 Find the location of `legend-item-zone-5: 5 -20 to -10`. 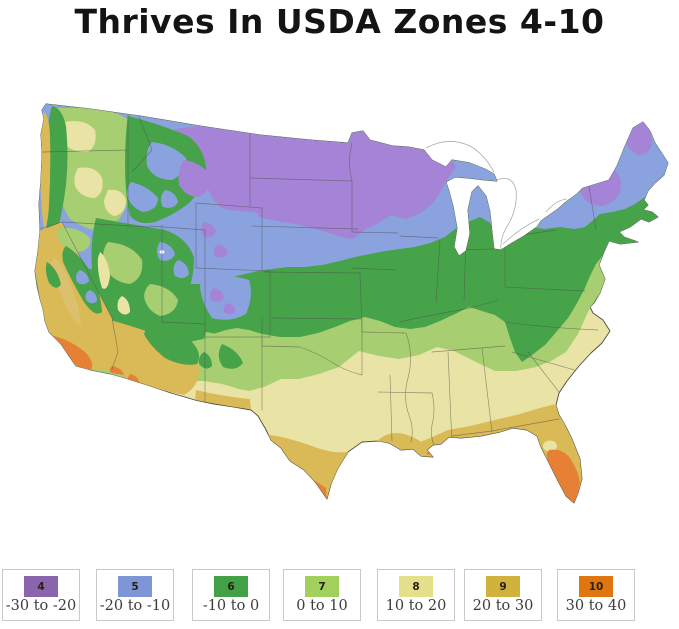

legend-item-zone-5: 5 -20 to -10 is located at coordinates (135, 595).